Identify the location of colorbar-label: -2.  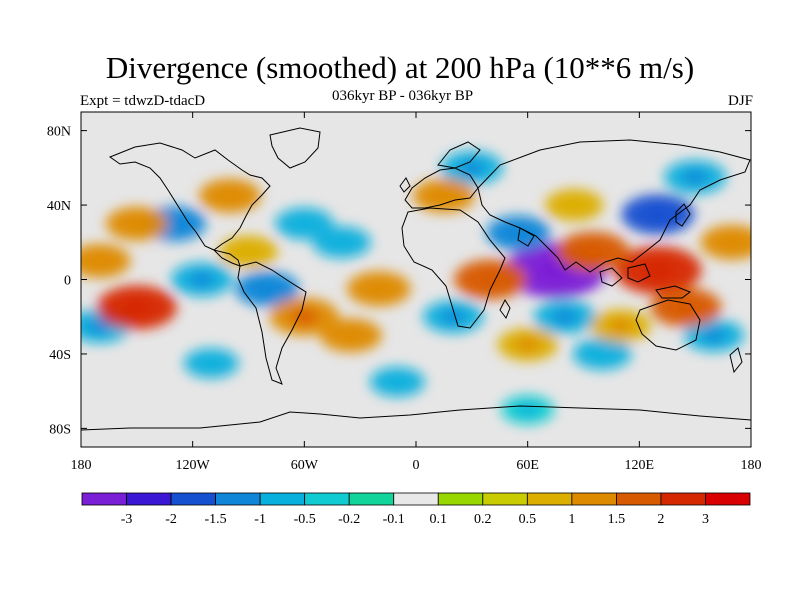
(171, 519).